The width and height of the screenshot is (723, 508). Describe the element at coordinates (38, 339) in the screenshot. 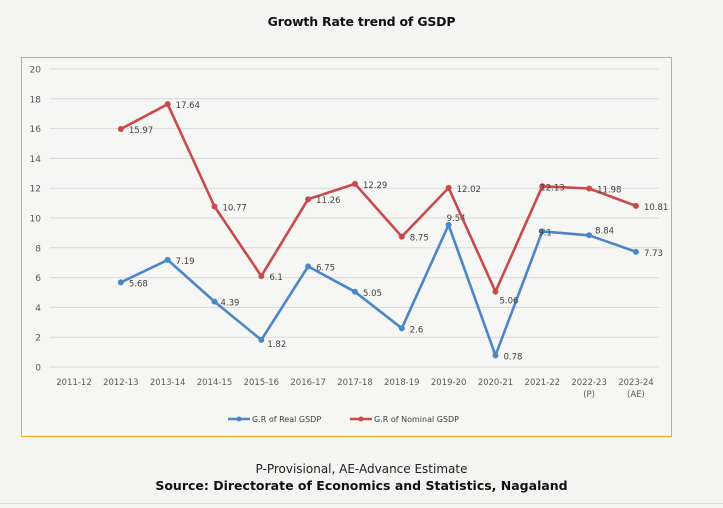

I see `y-tick-label: 2` at that location.